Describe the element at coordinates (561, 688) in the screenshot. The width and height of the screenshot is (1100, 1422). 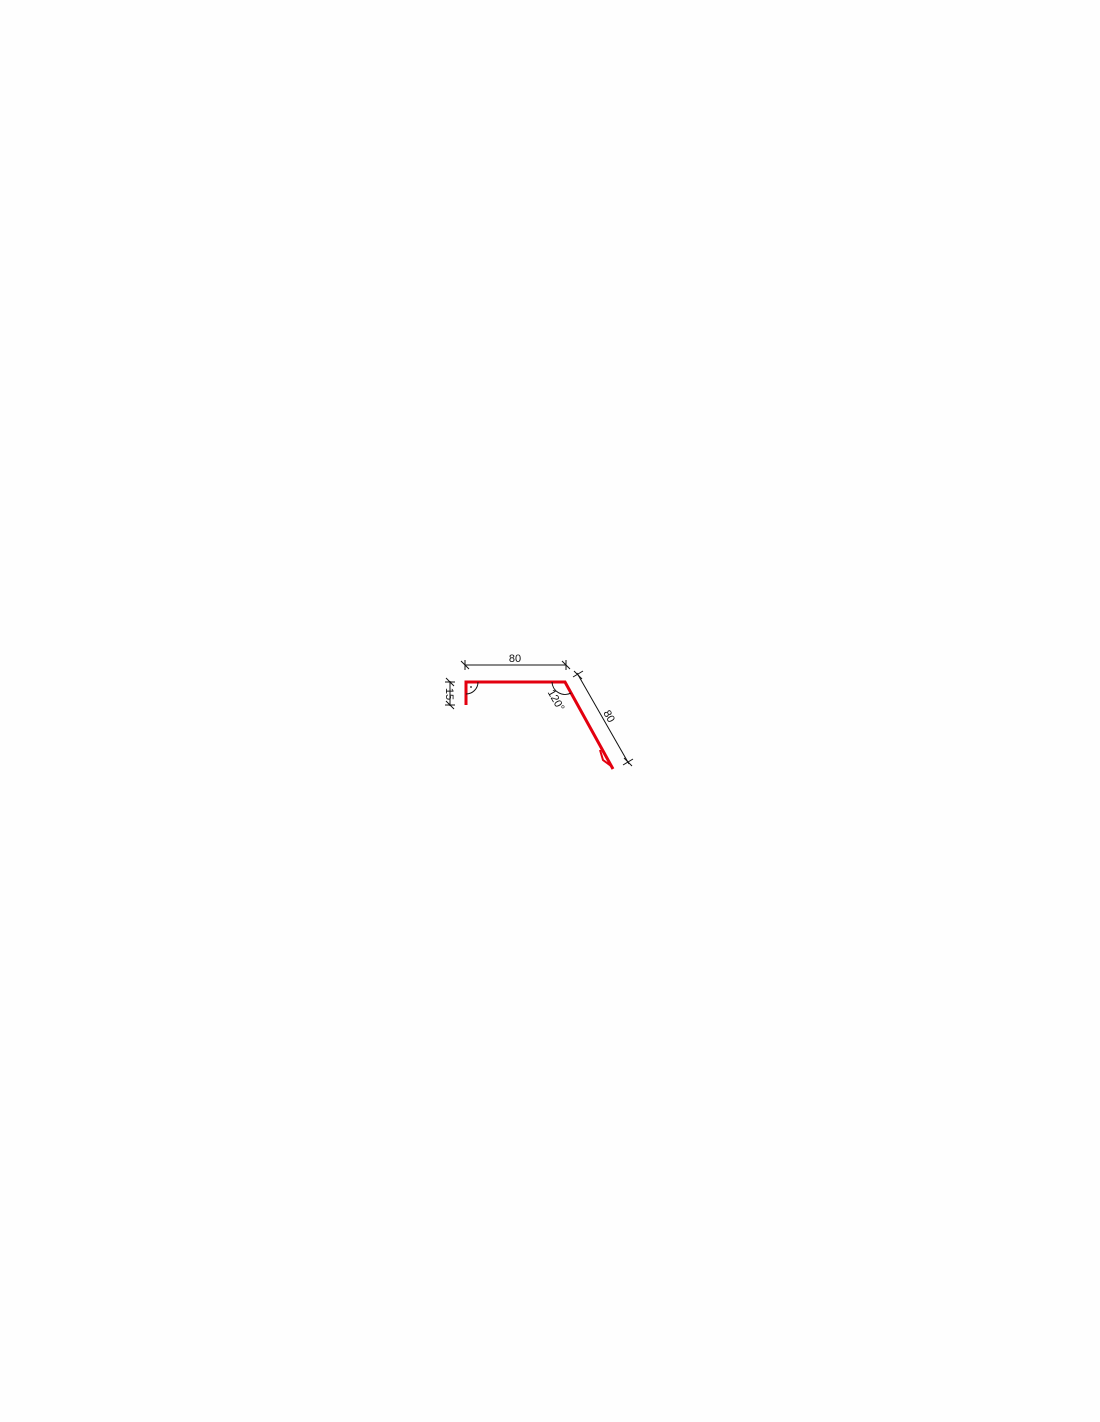
I see `bend-angle-arc` at that location.